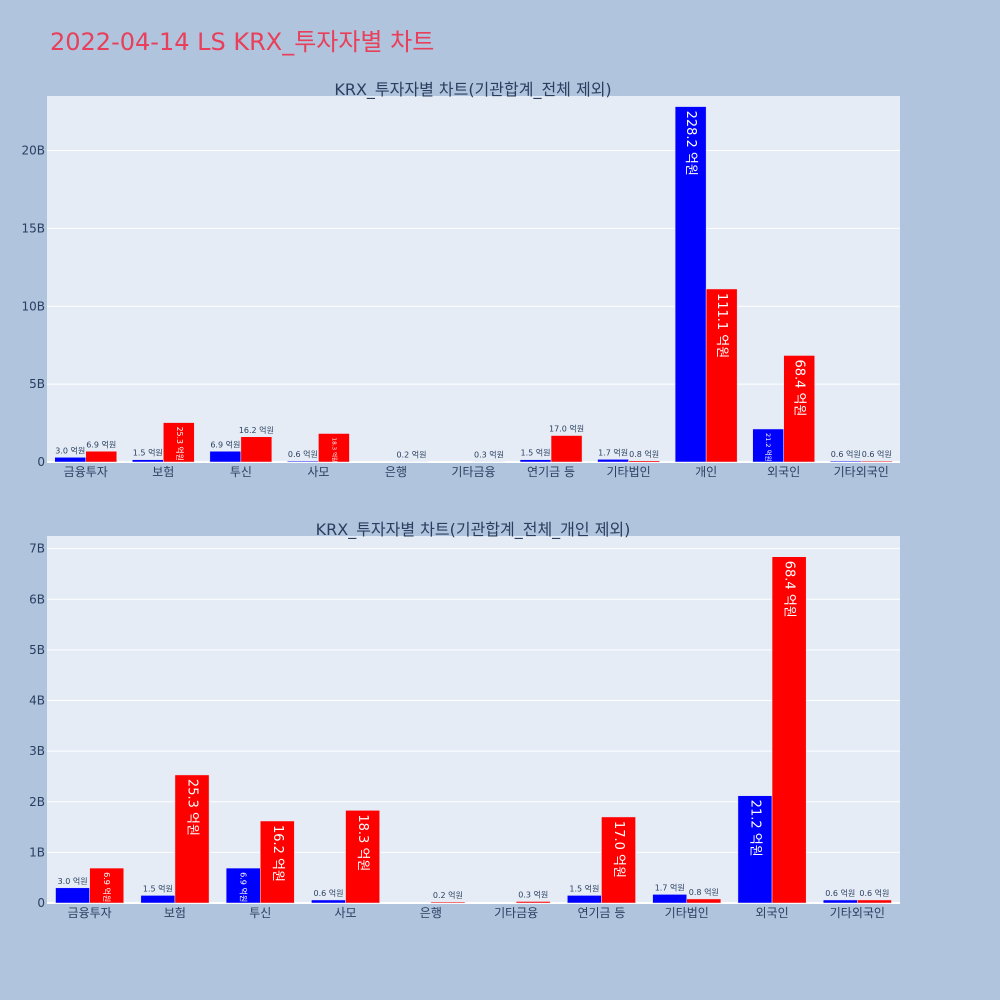 This screenshot has height=1000, width=1000. I want to click on data-label: 3.0 억원, so click(73, 881).